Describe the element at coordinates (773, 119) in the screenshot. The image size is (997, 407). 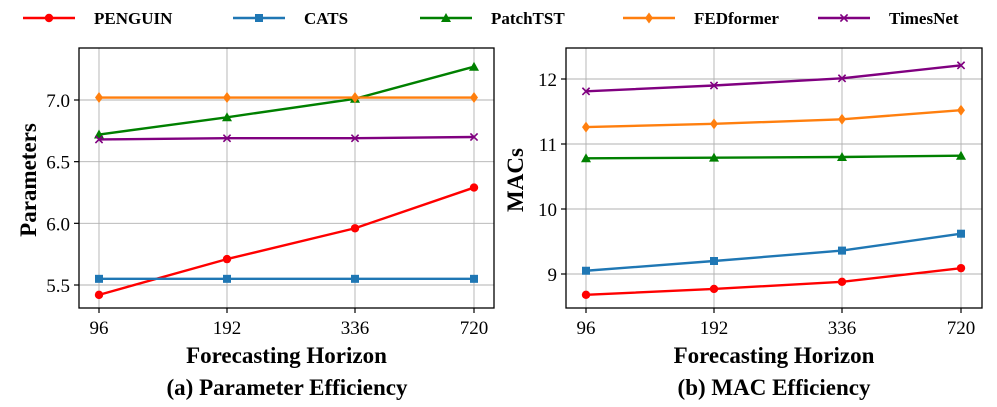
I see `series-line-fedformer` at that location.